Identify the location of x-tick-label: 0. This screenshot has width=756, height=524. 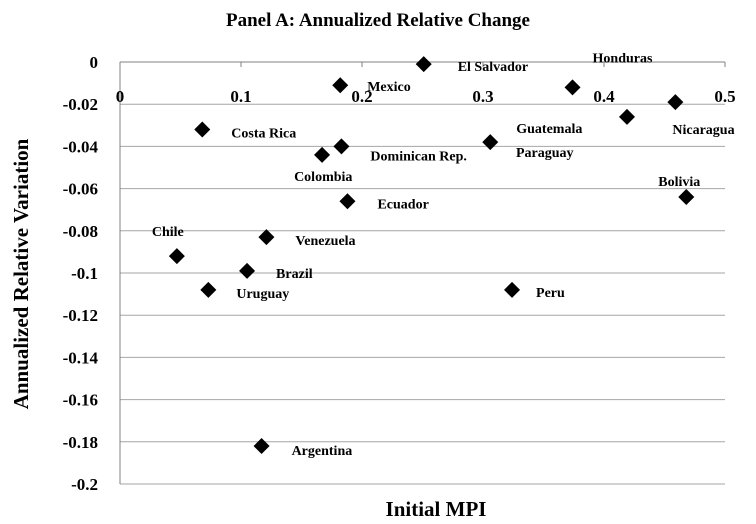
(120, 96).